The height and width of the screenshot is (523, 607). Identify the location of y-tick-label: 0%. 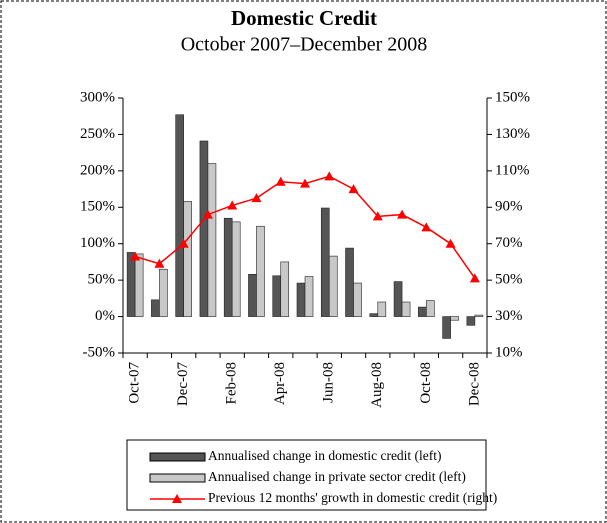
(105, 316).